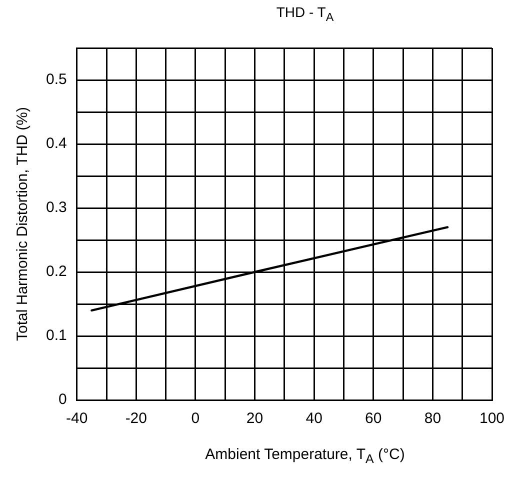 The height and width of the screenshot is (477, 516). What do you see at coordinates (305, 456) in the screenshot?
I see `x-axis-title: Ambient Temperature, T$_{A}$ (°C)` at bounding box center [305, 456].